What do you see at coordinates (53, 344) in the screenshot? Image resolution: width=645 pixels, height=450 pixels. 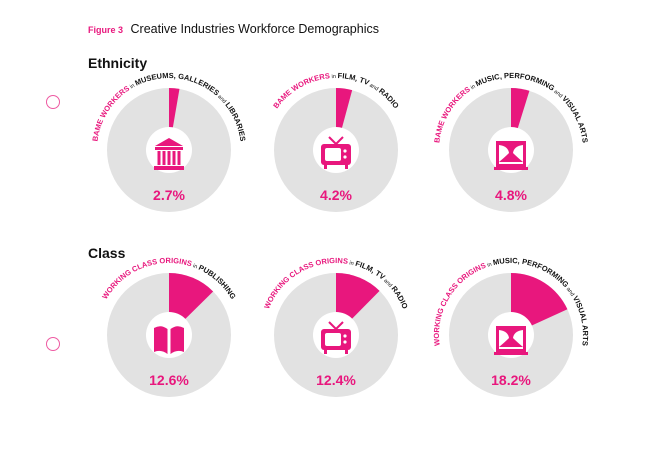 I see `class-marker-icon` at bounding box center [53, 344].